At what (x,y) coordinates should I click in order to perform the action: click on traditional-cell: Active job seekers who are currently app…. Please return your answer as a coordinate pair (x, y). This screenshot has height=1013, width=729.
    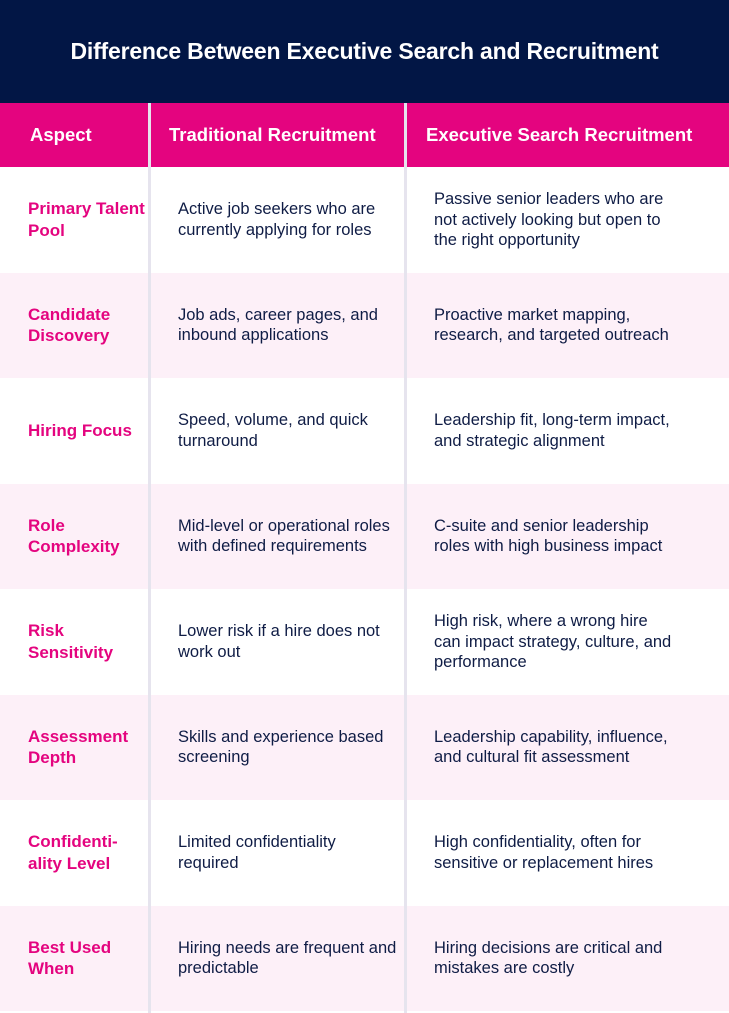
    Looking at the image, I should click on (277, 219).